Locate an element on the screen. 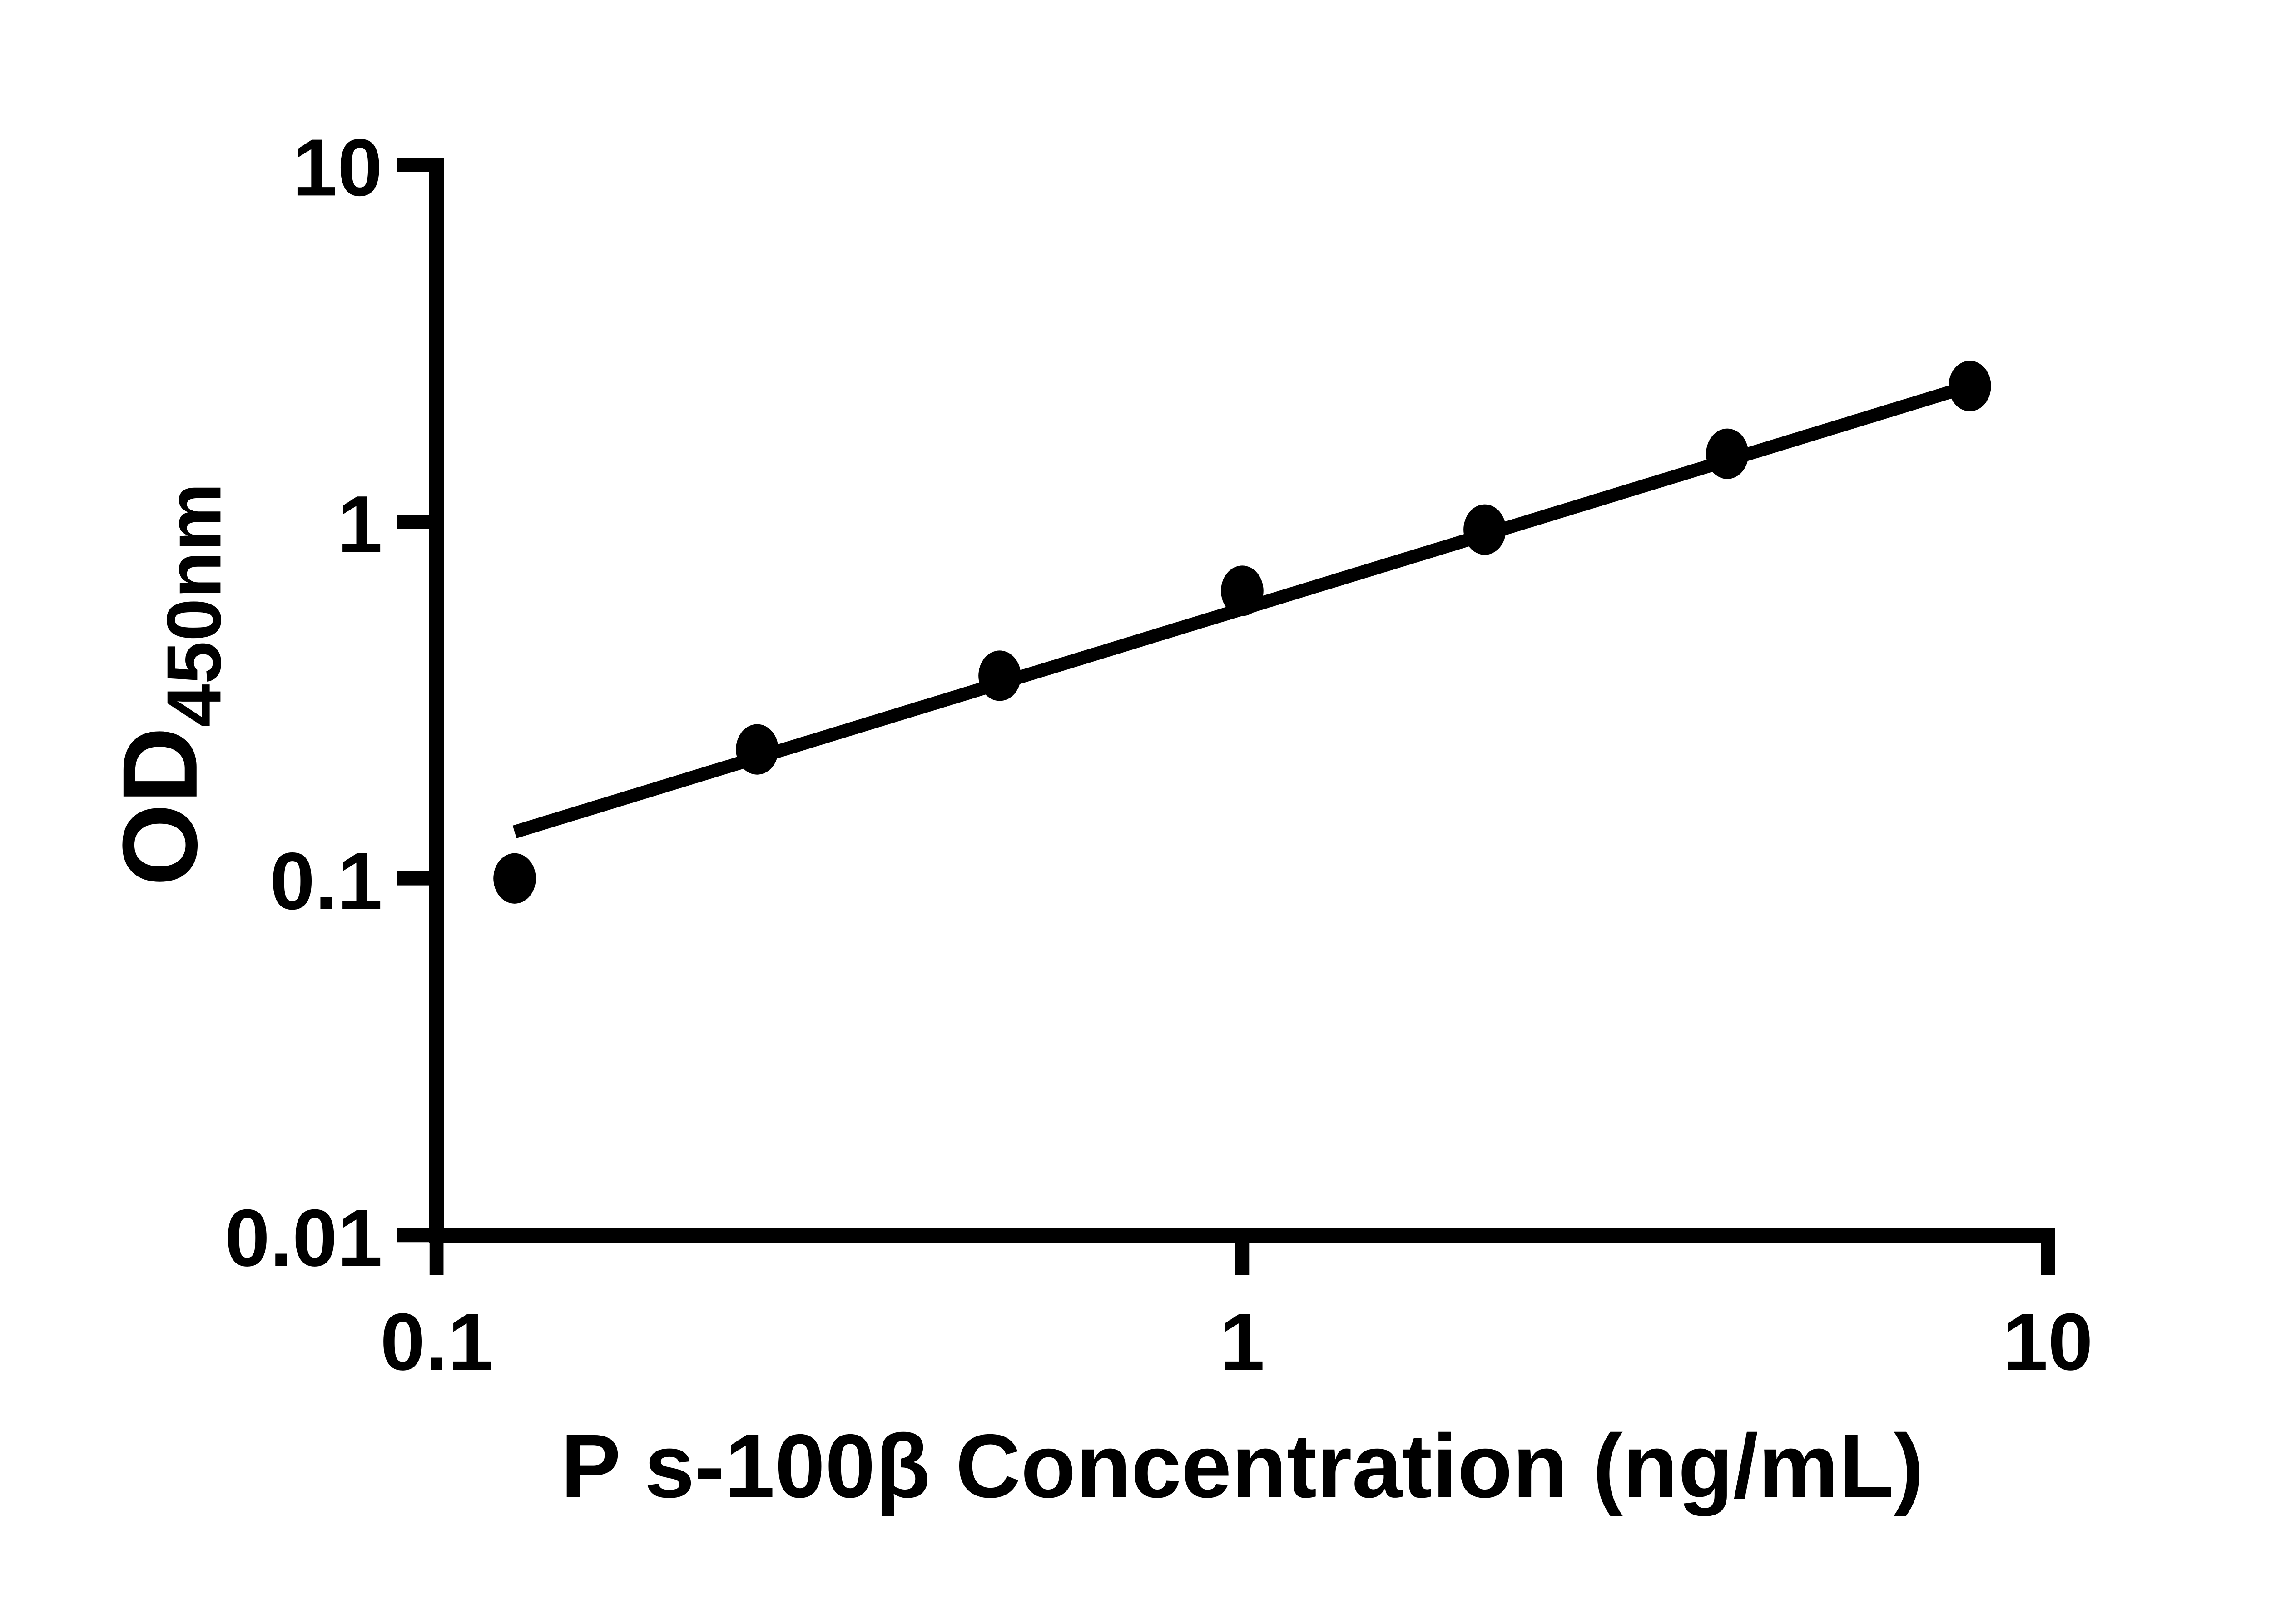 This screenshot has width=2271, height=1624. x-tick-label-0.1: 0.1 is located at coordinates (436, 1342).